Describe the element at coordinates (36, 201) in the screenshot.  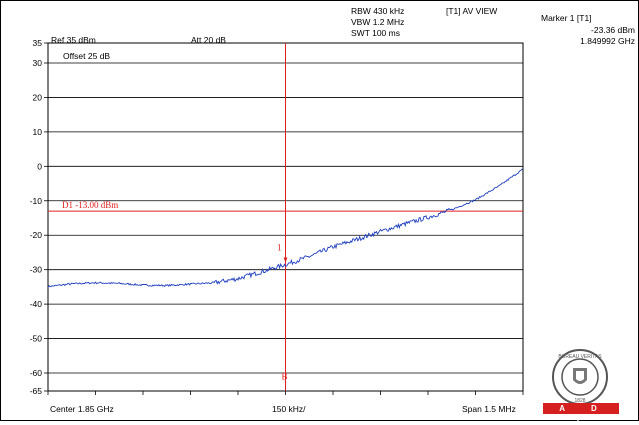
I see `y-tick-label: -10` at that location.